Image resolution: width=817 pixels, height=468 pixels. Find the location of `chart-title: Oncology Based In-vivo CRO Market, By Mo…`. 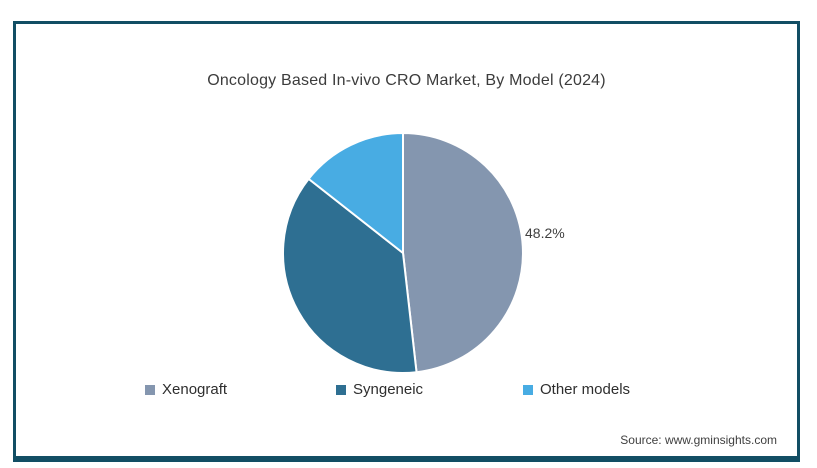

chart-title: Oncology Based In-vivo CRO Market, By Mo… is located at coordinates (406, 80).